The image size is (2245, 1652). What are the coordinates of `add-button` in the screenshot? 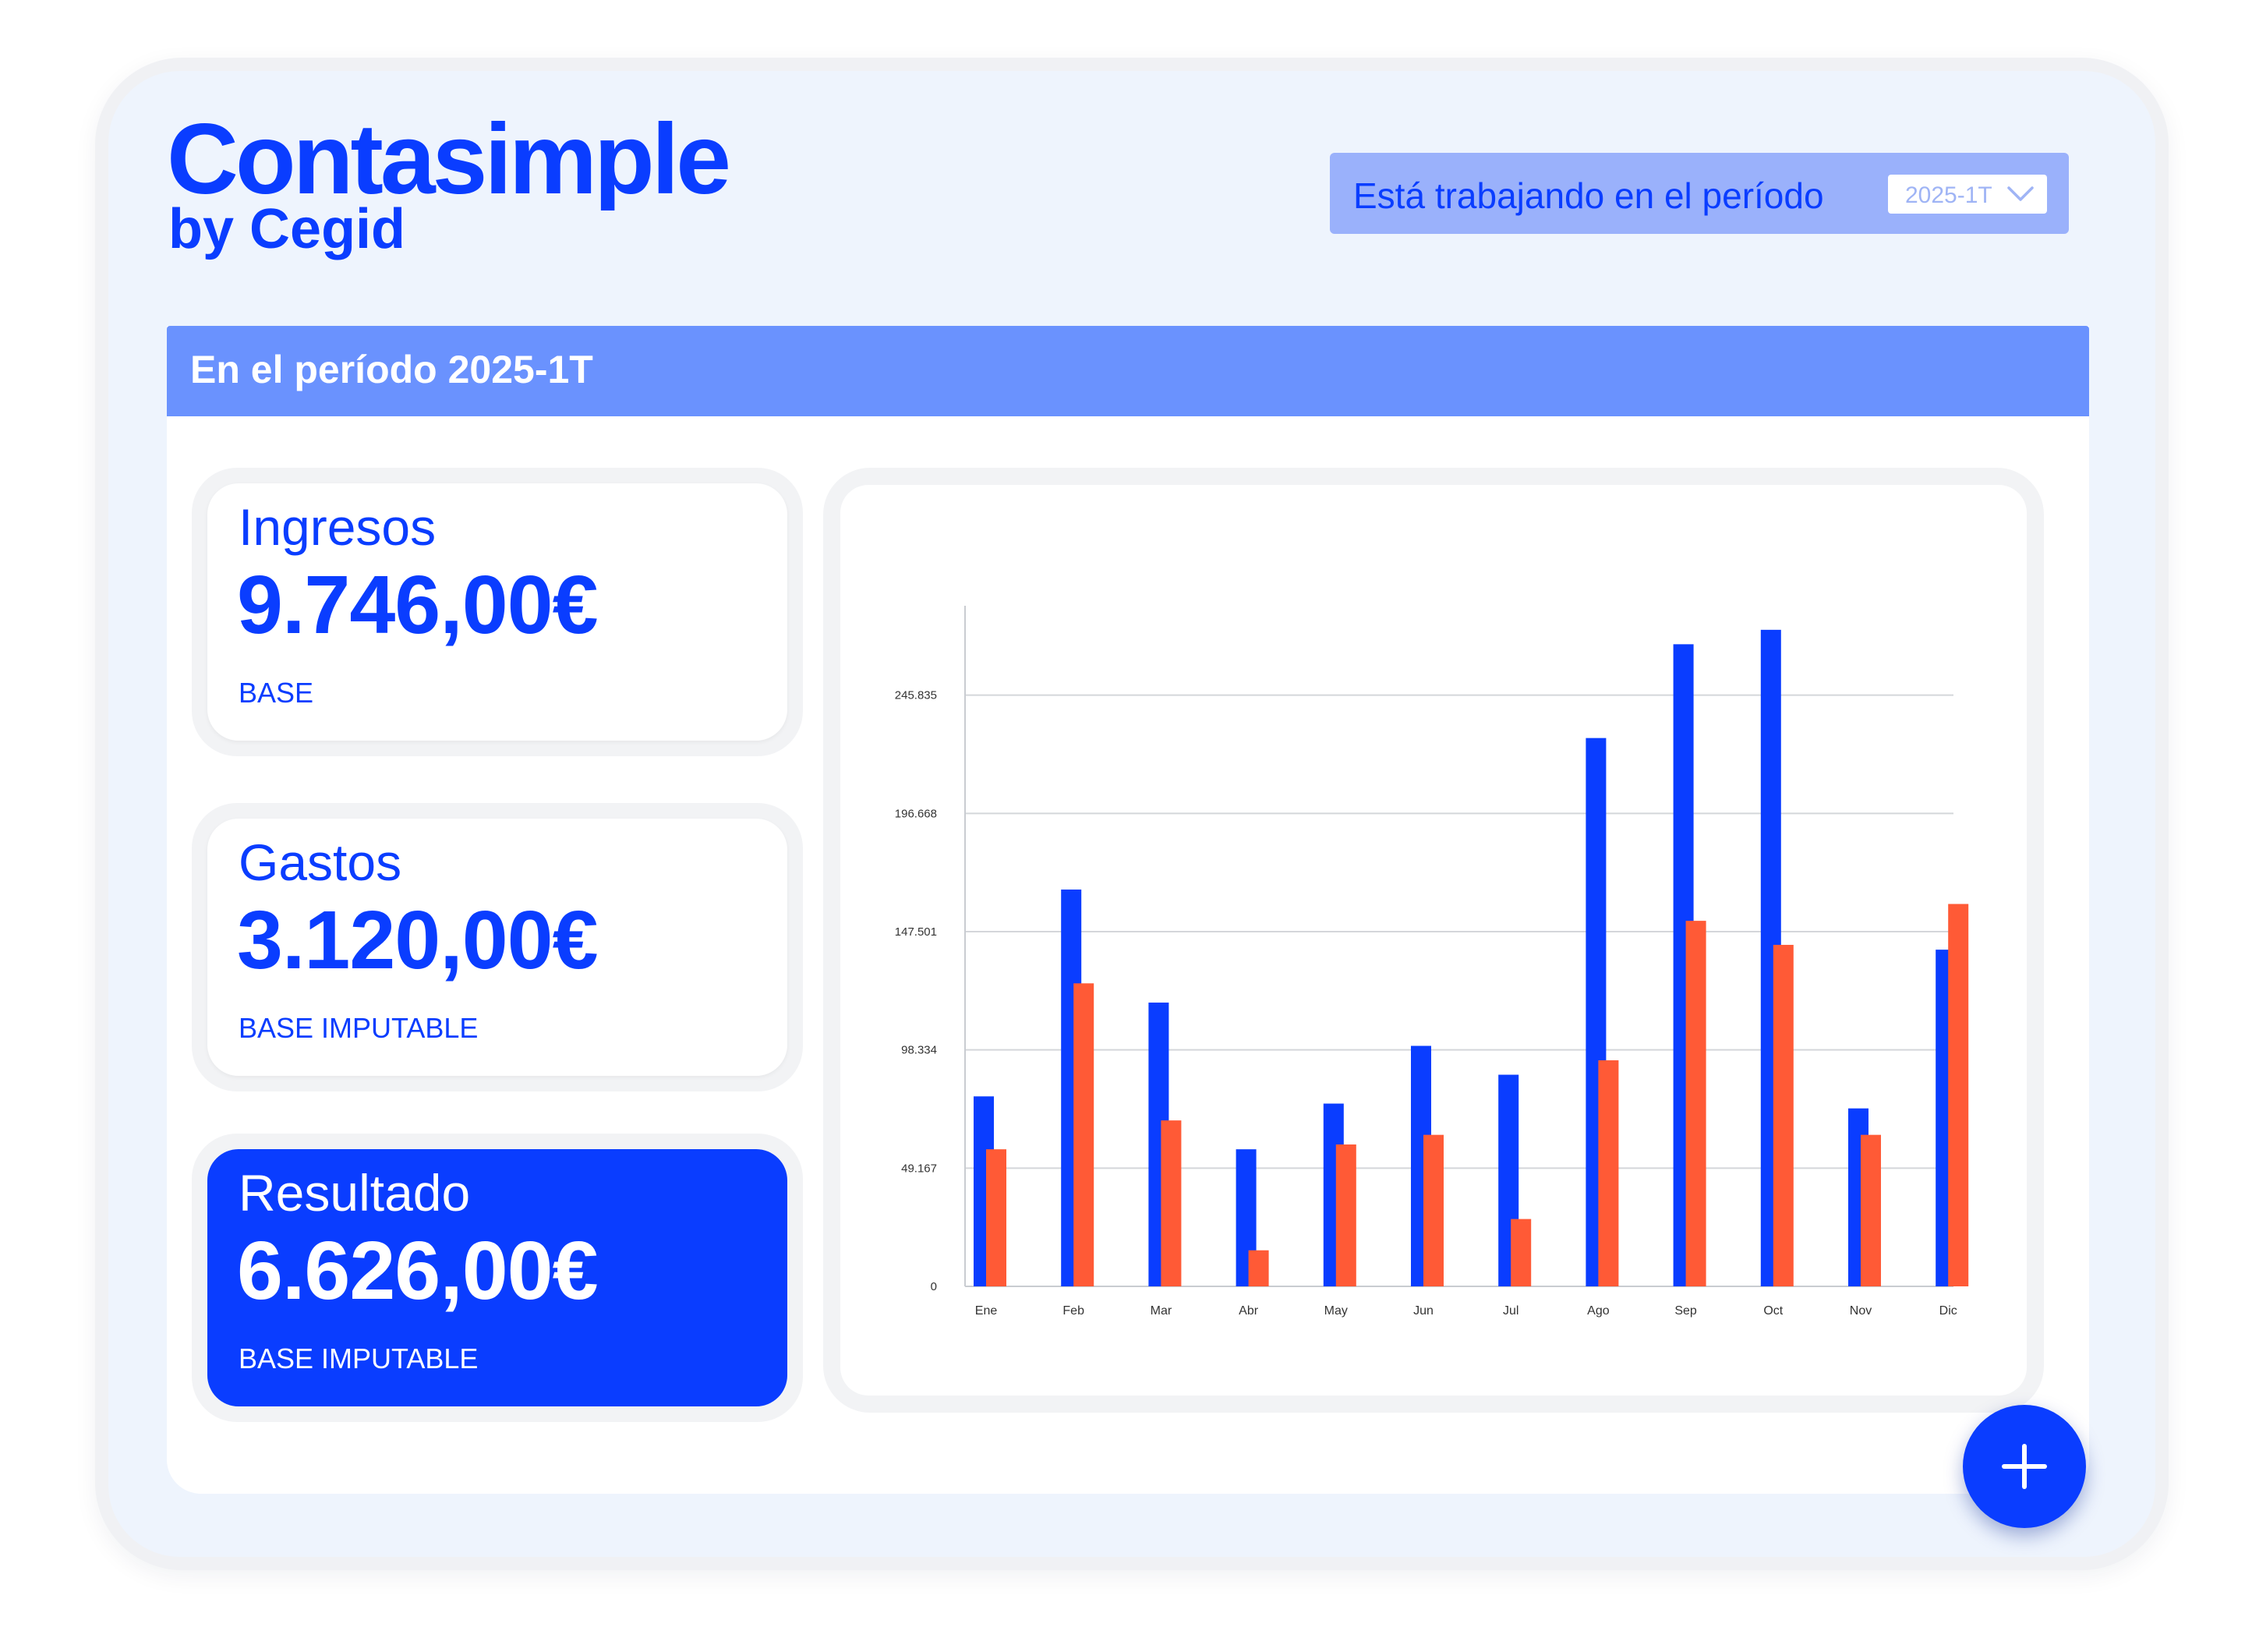 It's located at (2025, 1466).